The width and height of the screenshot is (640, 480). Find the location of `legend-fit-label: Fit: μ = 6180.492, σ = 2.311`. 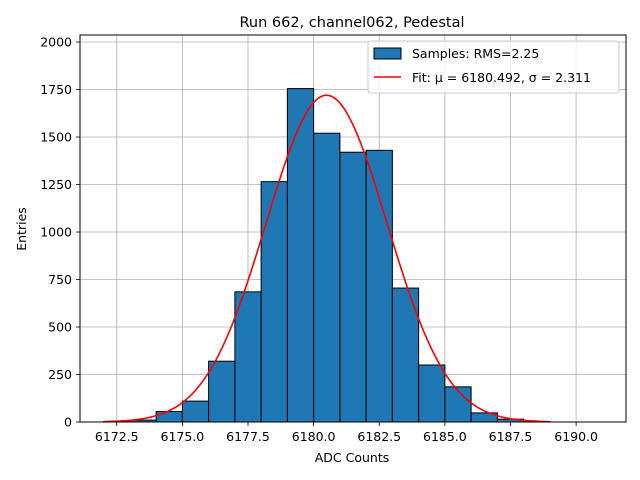

legend-fit-label: Fit: μ = 6180.492, σ = 2.311 is located at coordinates (501, 77).